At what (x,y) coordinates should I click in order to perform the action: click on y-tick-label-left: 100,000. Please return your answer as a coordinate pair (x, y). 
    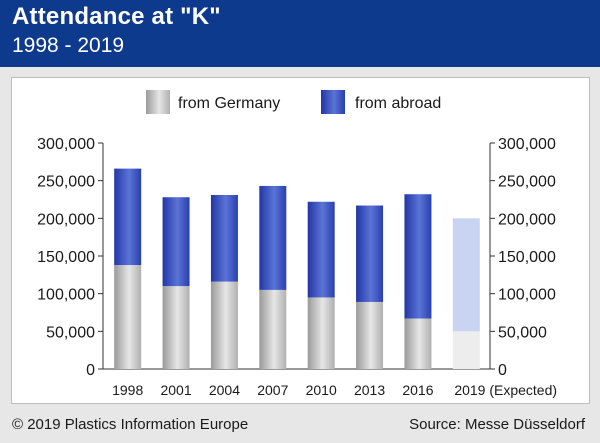
    Looking at the image, I should click on (66, 295).